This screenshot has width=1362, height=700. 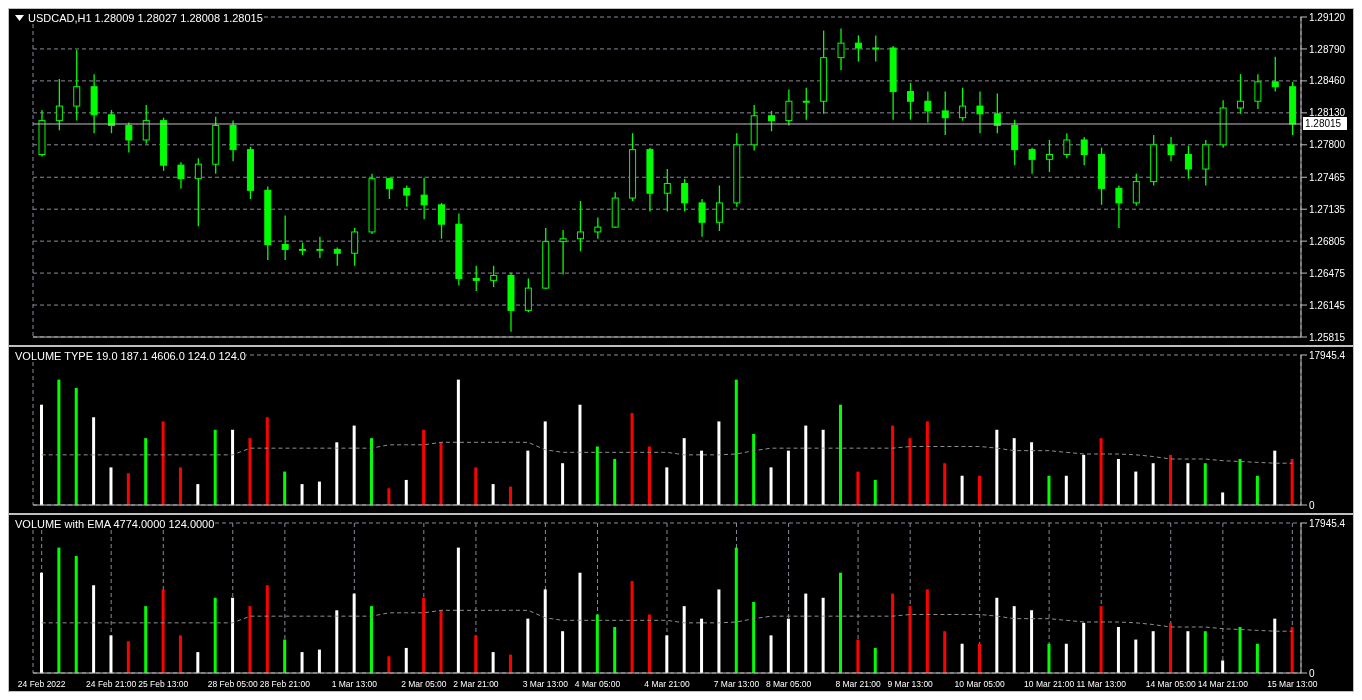 What do you see at coordinates (1223, 684) in the screenshot?
I see `x-tick-label: 14 Mar 21:00` at bounding box center [1223, 684].